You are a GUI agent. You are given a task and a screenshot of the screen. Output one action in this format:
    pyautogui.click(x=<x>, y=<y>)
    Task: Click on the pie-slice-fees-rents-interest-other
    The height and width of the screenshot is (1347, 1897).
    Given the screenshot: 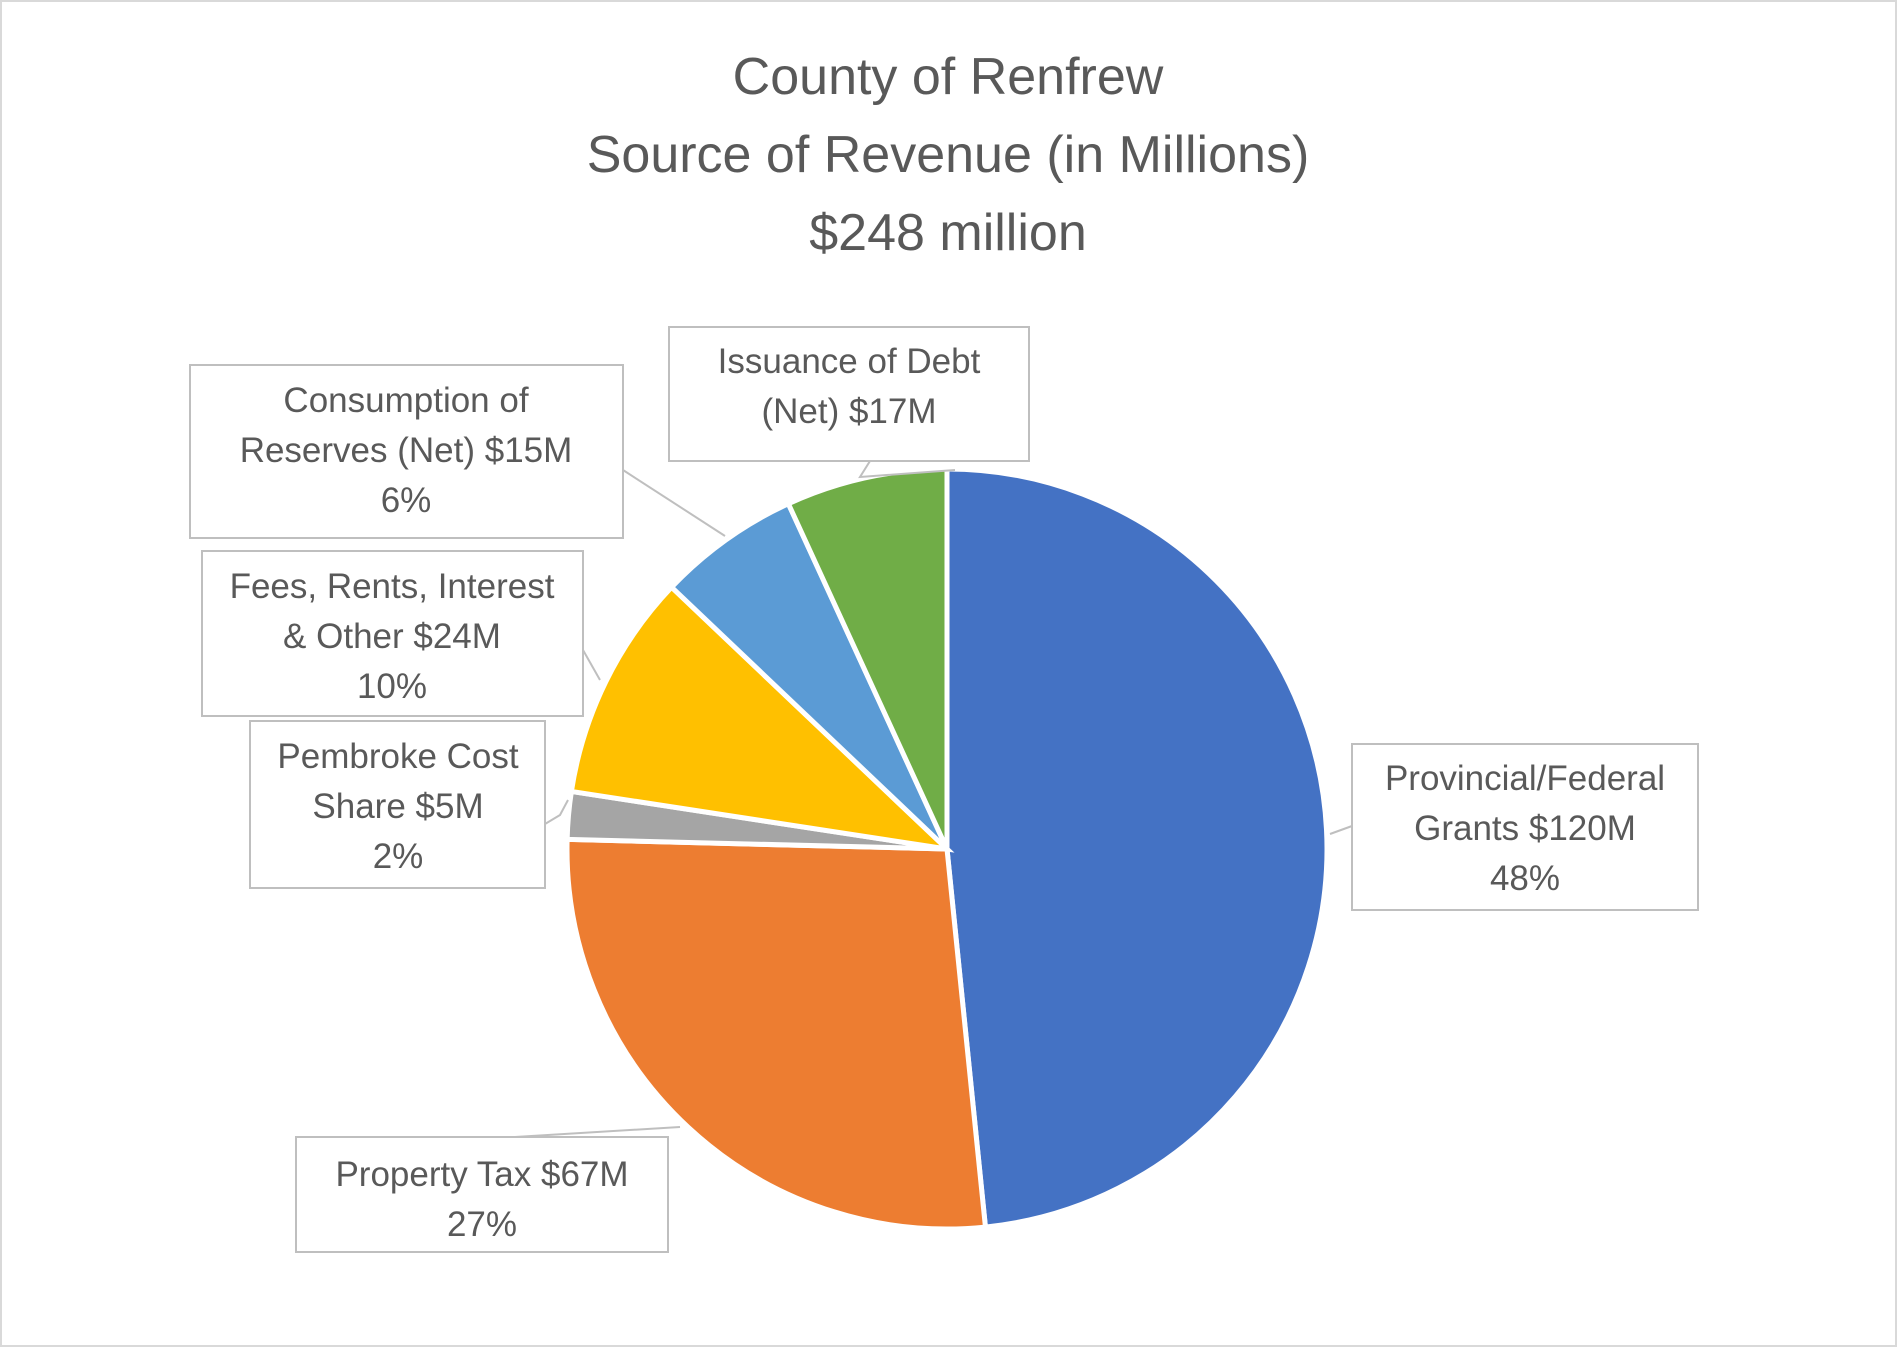 What is the action you would take?
    pyautogui.click(x=761, y=718)
    